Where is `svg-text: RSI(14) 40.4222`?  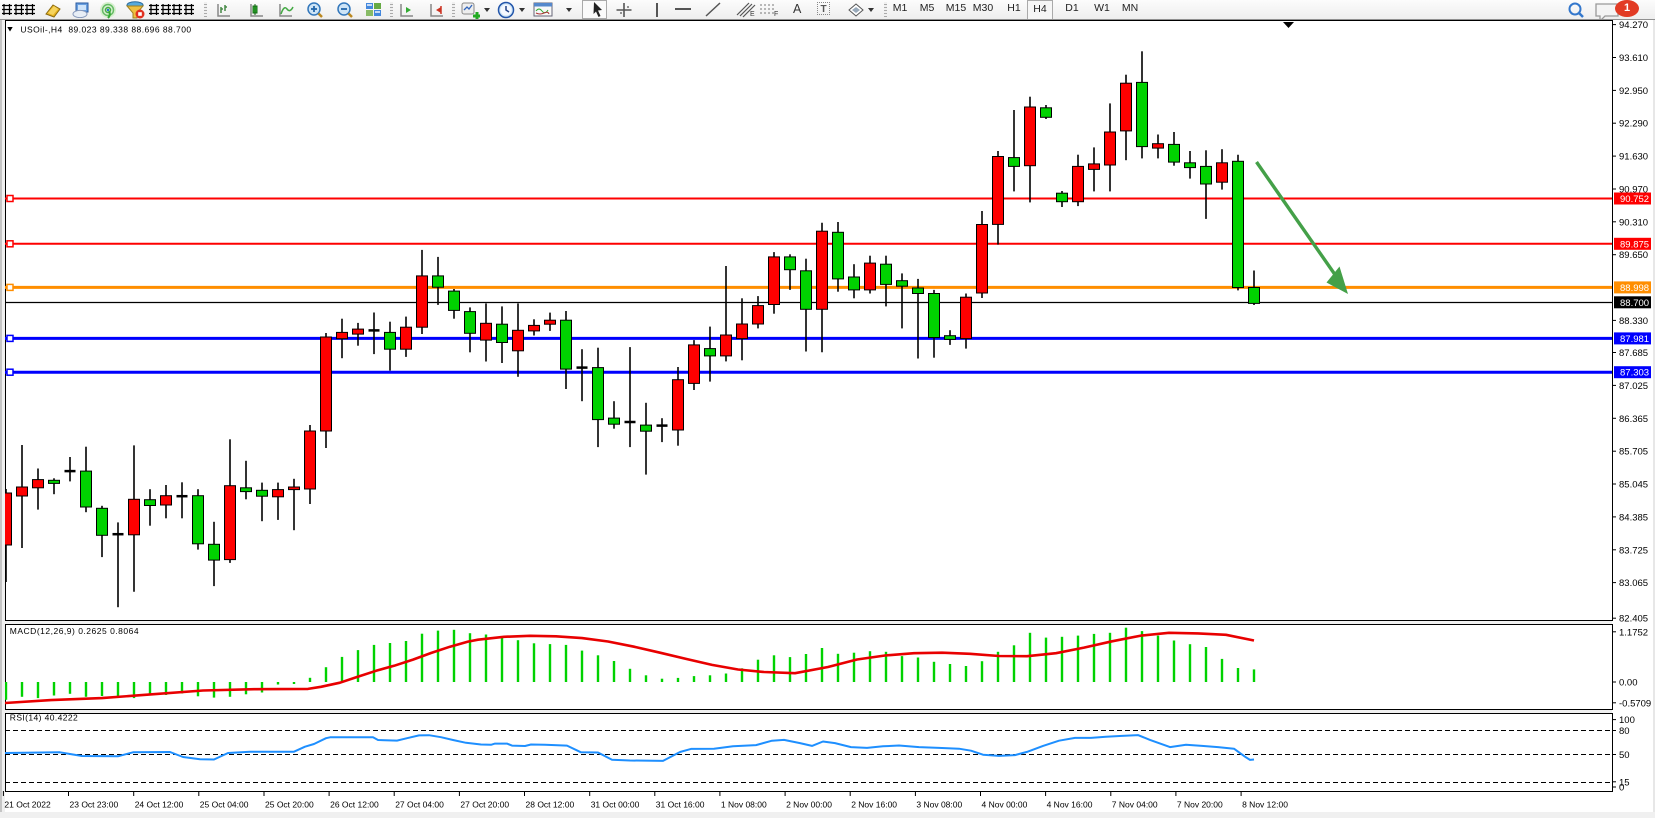
svg-text: RSI(14) 40.4222 is located at coordinates (44, 718).